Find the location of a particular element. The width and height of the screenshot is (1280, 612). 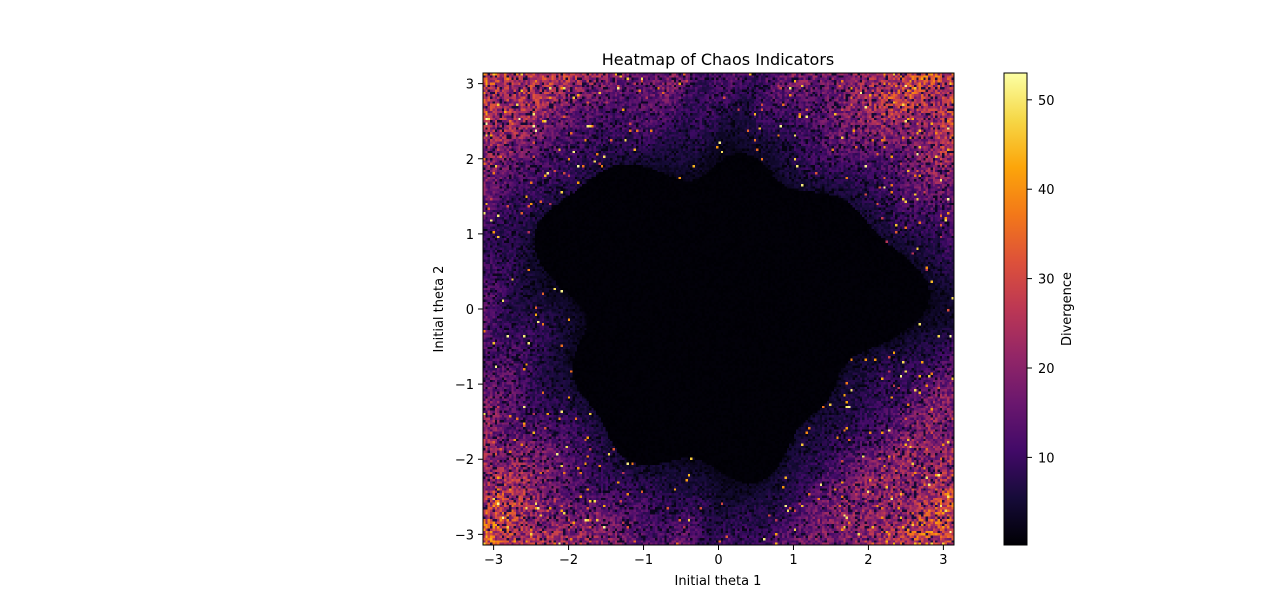

x-tick-label: −3 is located at coordinates (493, 560).